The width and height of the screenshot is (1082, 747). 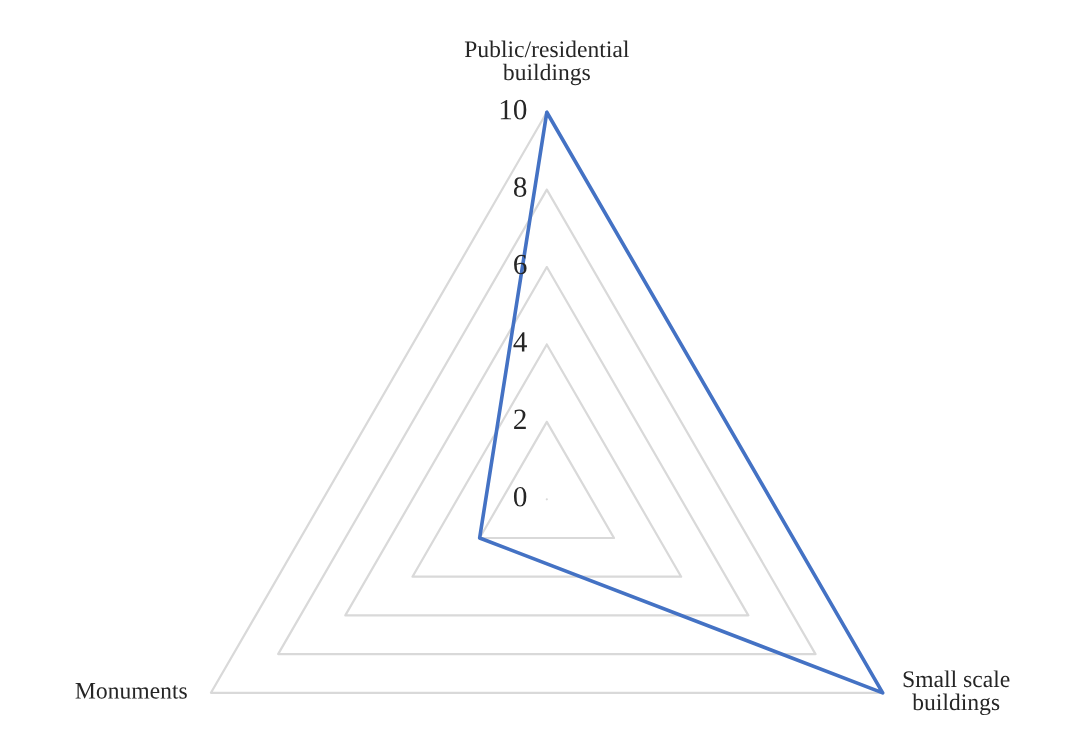 I want to click on y-tick-label: 0, so click(x=520, y=496).